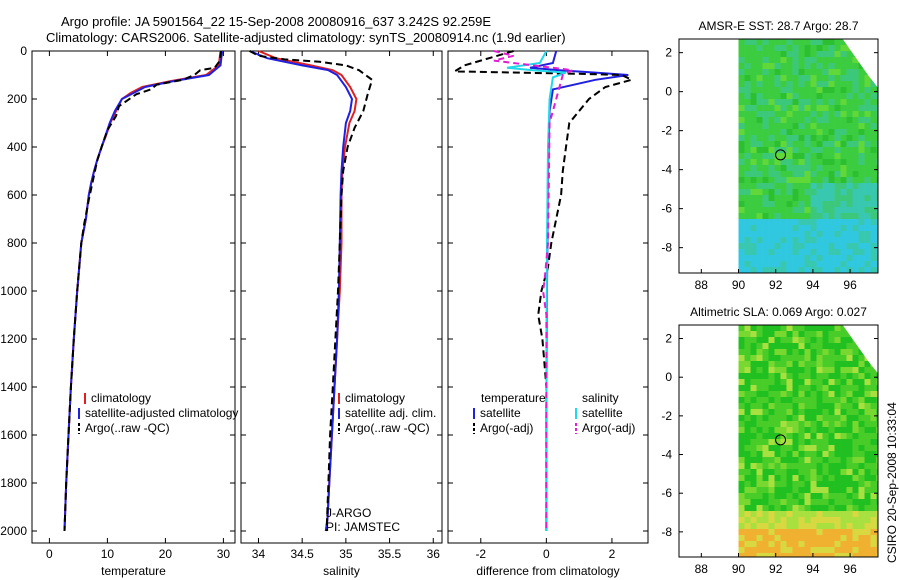  Describe the element at coordinates (860, 349) in the screenshot. I see `sla_map-nodata-corner` at that location.